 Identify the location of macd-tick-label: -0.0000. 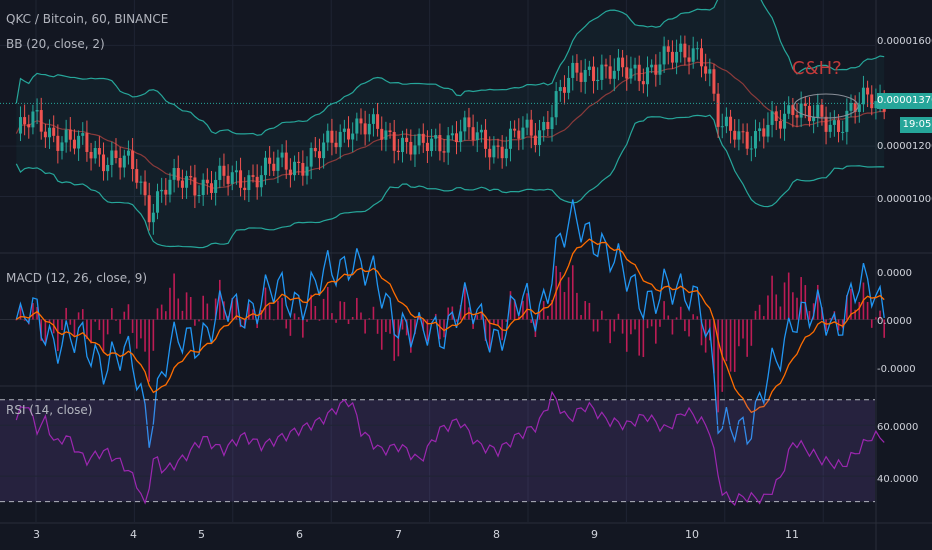
(896, 369).